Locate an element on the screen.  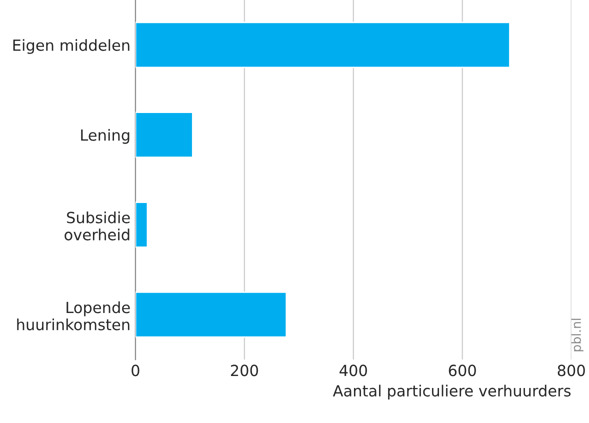
x-tick-label: 600 is located at coordinates (462, 370).